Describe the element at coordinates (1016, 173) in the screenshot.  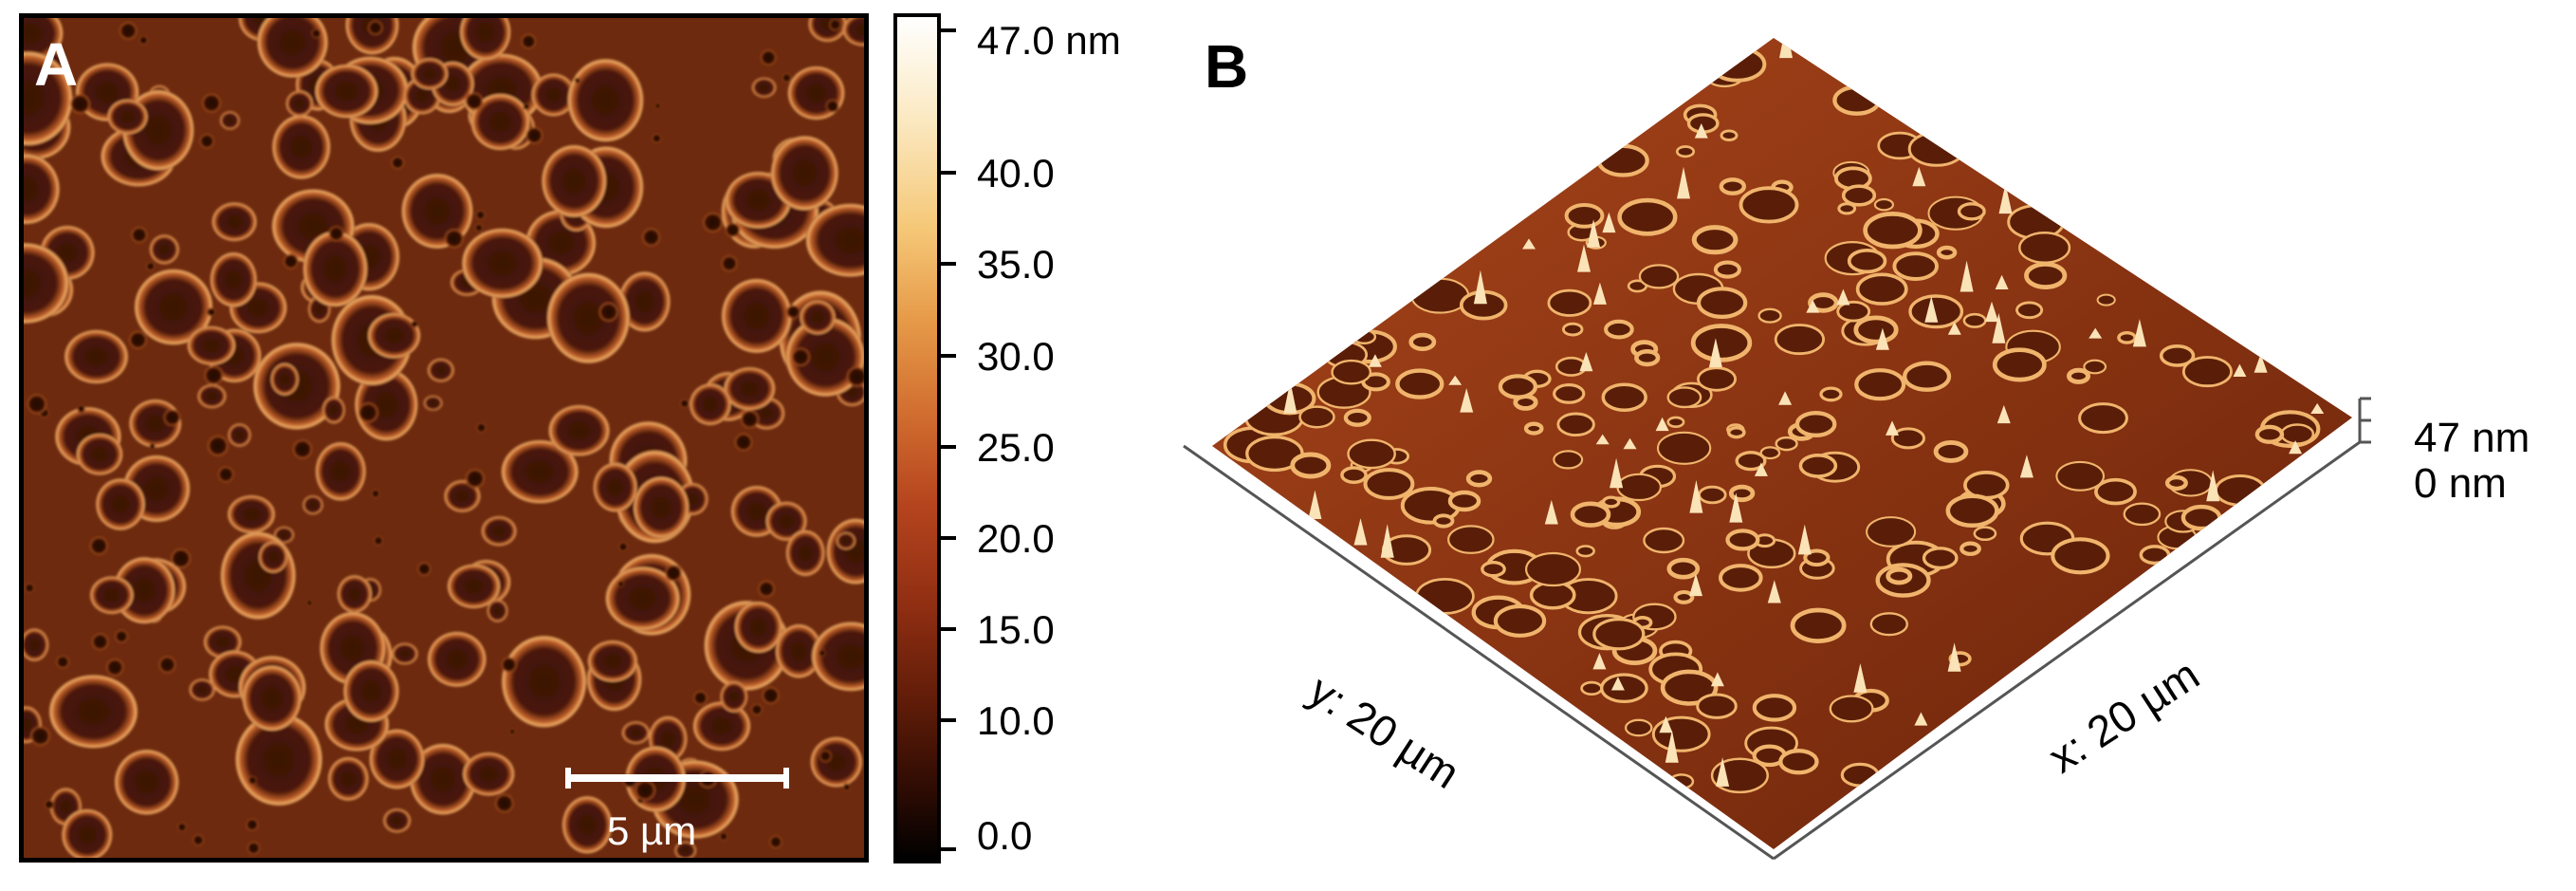
I see `colorbar-label: 40.0` at that location.